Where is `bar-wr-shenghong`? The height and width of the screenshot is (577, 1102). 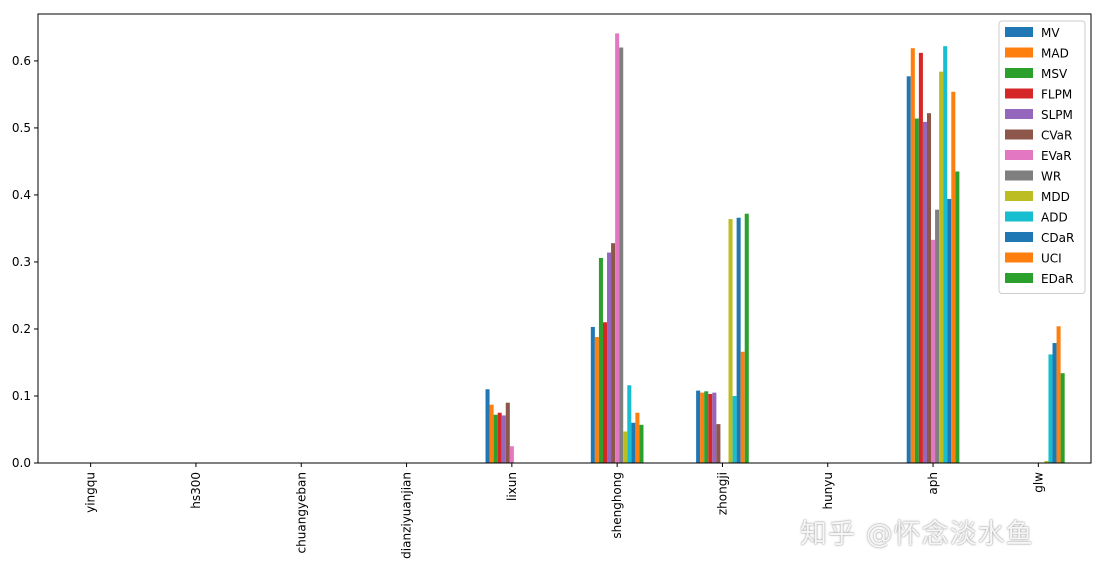 bar-wr-shenghong is located at coordinates (621, 255).